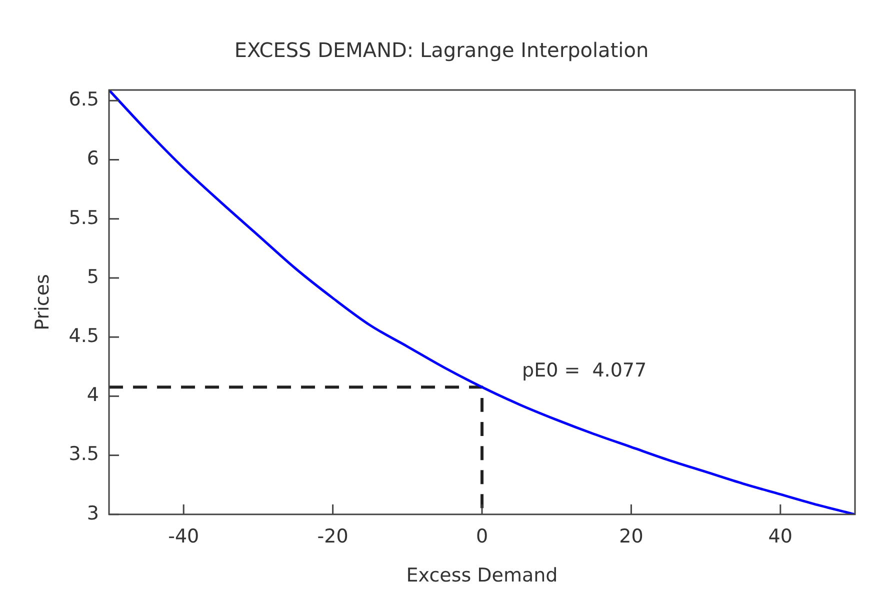  Describe the element at coordinates (84, 99) in the screenshot. I see `y-tick-label: 6.5` at that location.